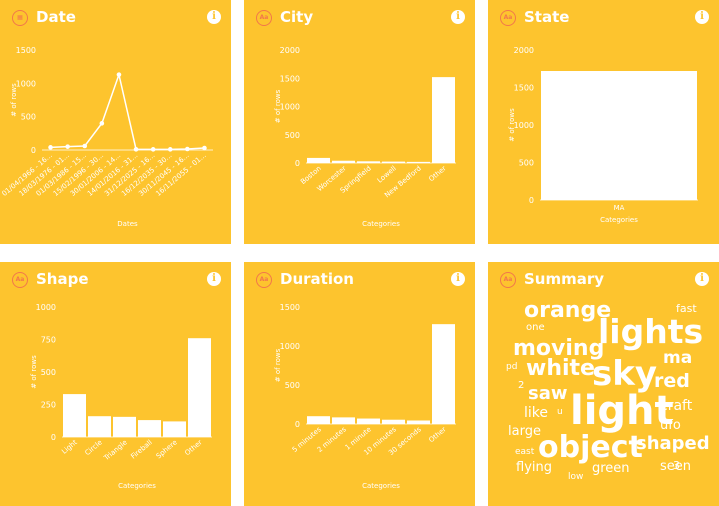  Describe the element at coordinates (297, 17) in the screenshot. I see `card-title: City` at that location.